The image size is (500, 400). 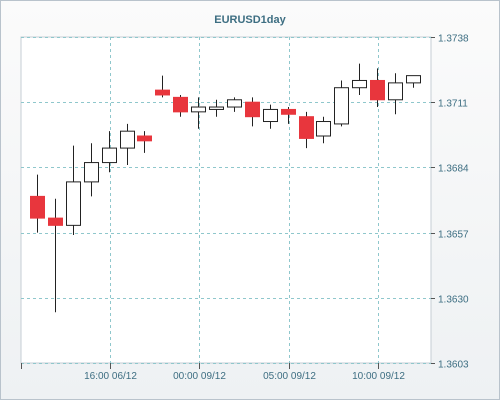 What do you see at coordinates (453, 39) in the screenshot?
I see `y-tick-label: 1.3738` at bounding box center [453, 39].